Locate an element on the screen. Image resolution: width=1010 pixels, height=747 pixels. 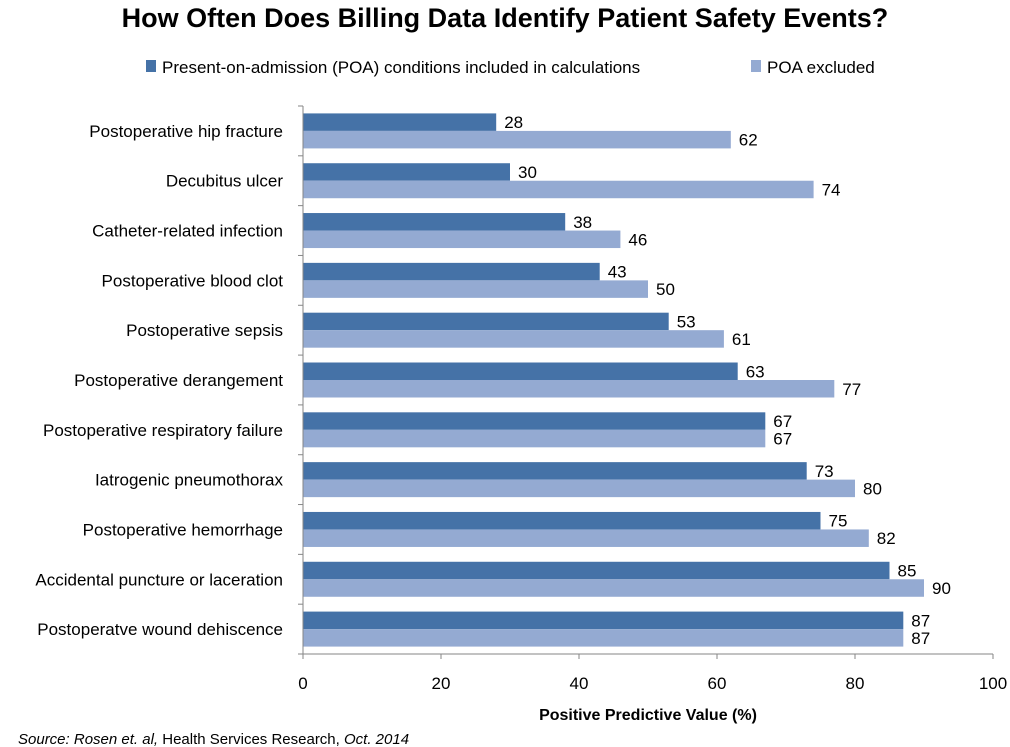
value-label: 28 is located at coordinates (513, 122).